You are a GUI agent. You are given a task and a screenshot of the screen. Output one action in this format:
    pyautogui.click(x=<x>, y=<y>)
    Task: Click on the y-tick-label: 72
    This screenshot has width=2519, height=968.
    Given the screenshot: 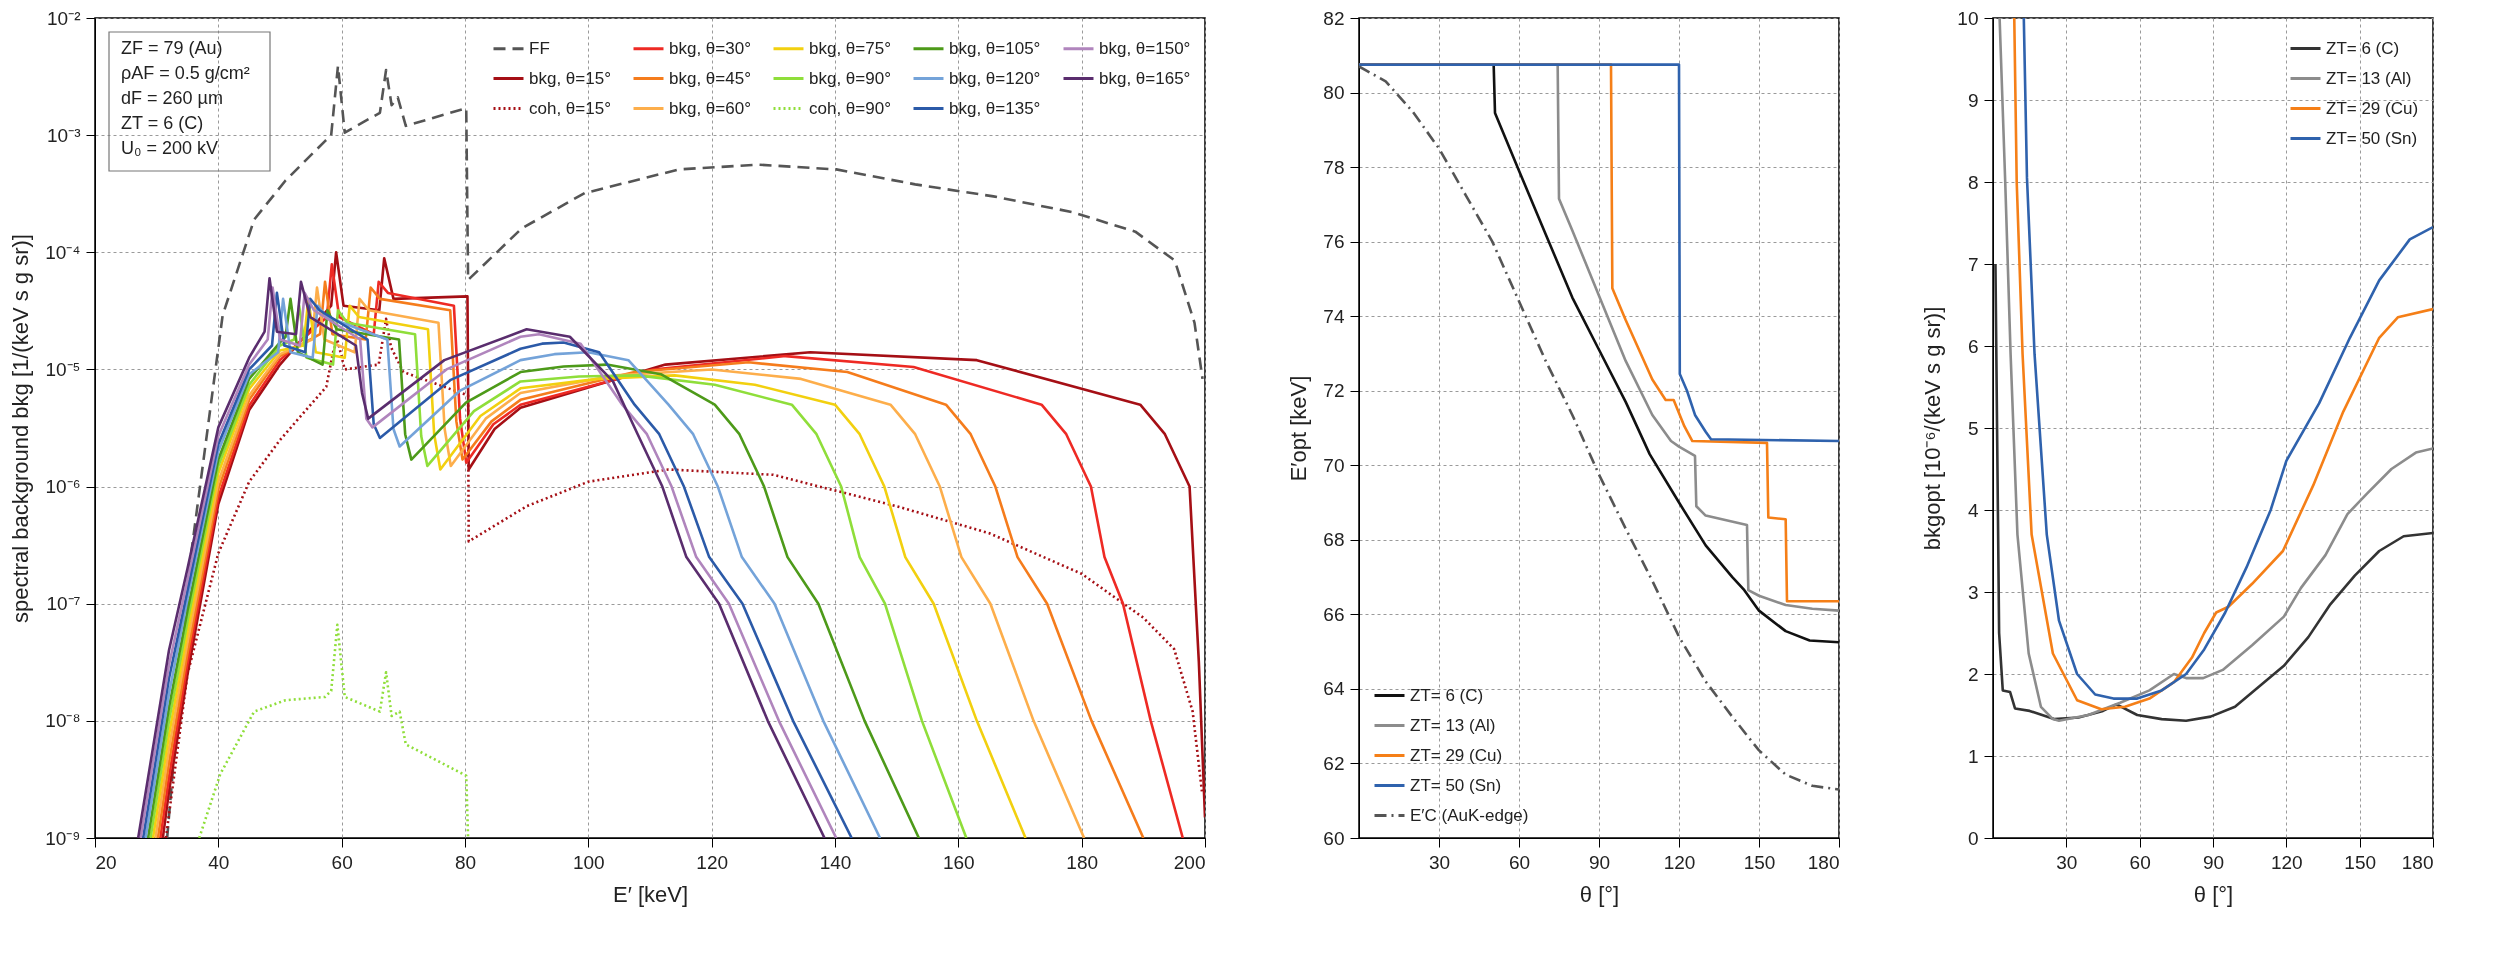 What is the action you would take?
    pyautogui.click(x=1334, y=391)
    